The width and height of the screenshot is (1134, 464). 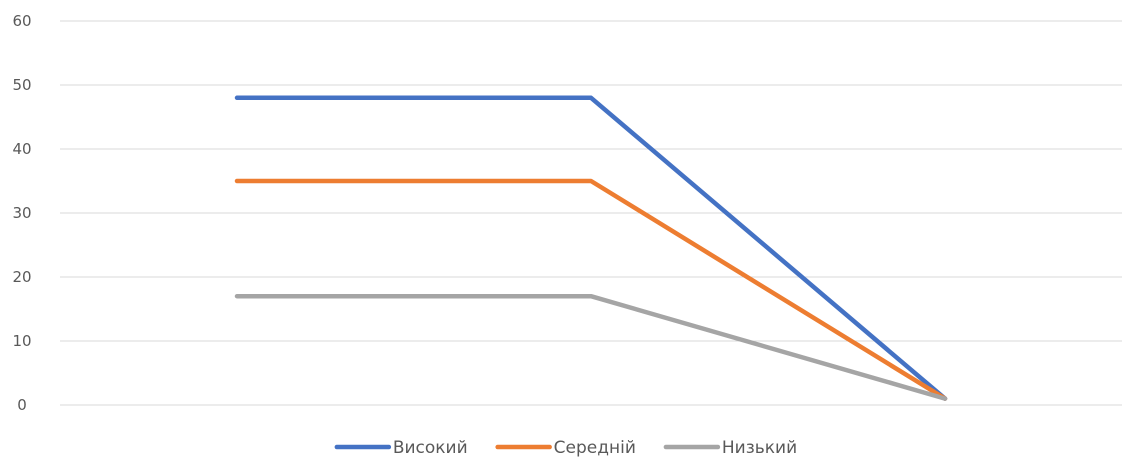 What do you see at coordinates (595, 448) in the screenshot?
I see `legend-label: Середній` at bounding box center [595, 448].